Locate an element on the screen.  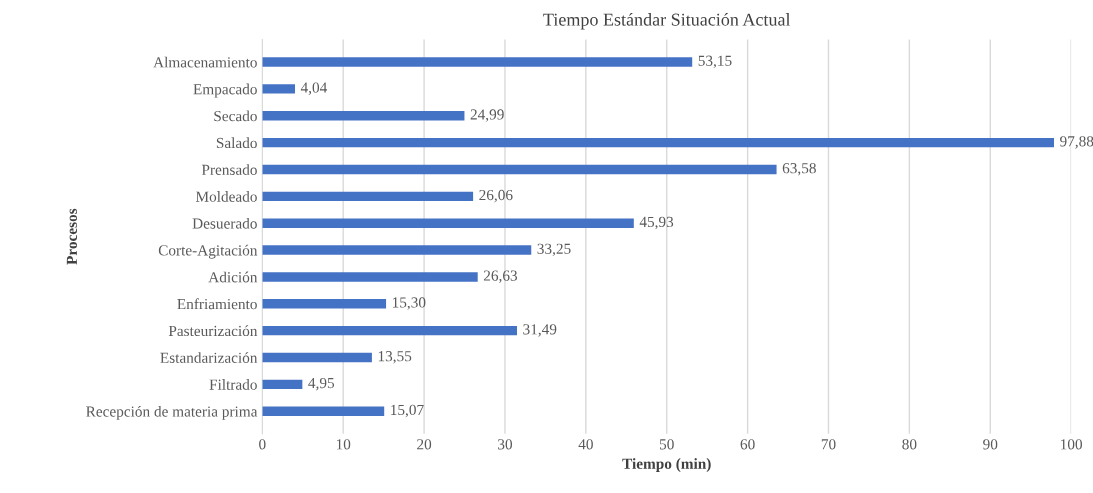
x-tick-label: 70 is located at coordinates (828, 444).